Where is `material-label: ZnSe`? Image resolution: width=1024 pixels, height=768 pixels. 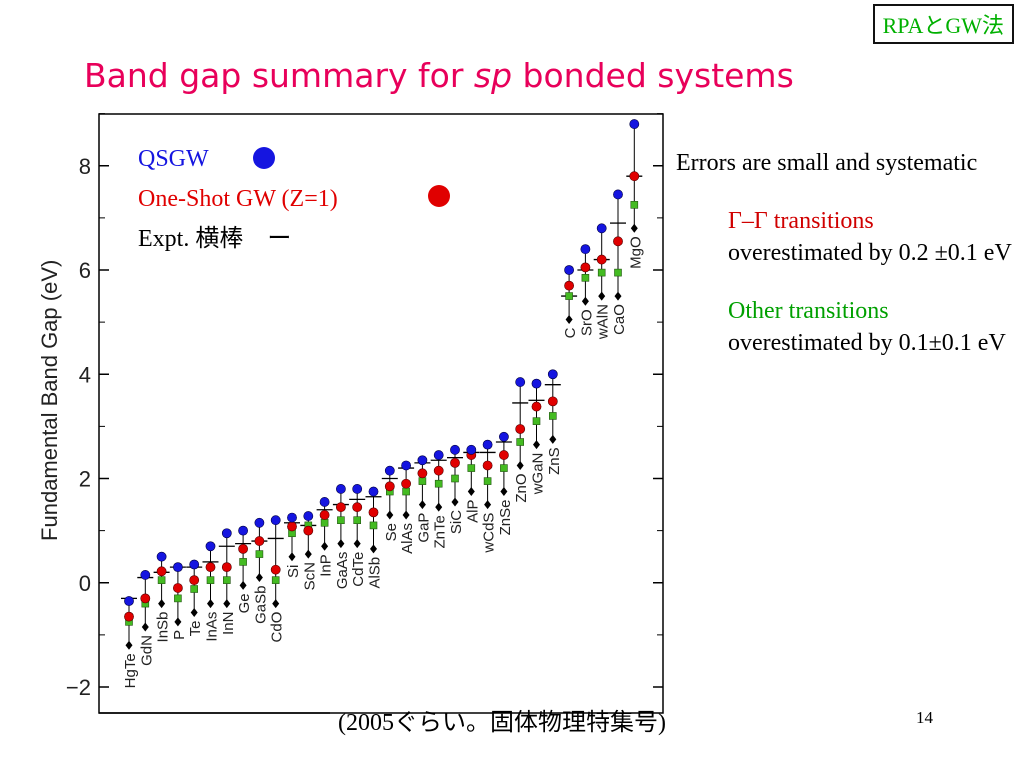 material-label: ZnSe is located at coordinates (505, 518).